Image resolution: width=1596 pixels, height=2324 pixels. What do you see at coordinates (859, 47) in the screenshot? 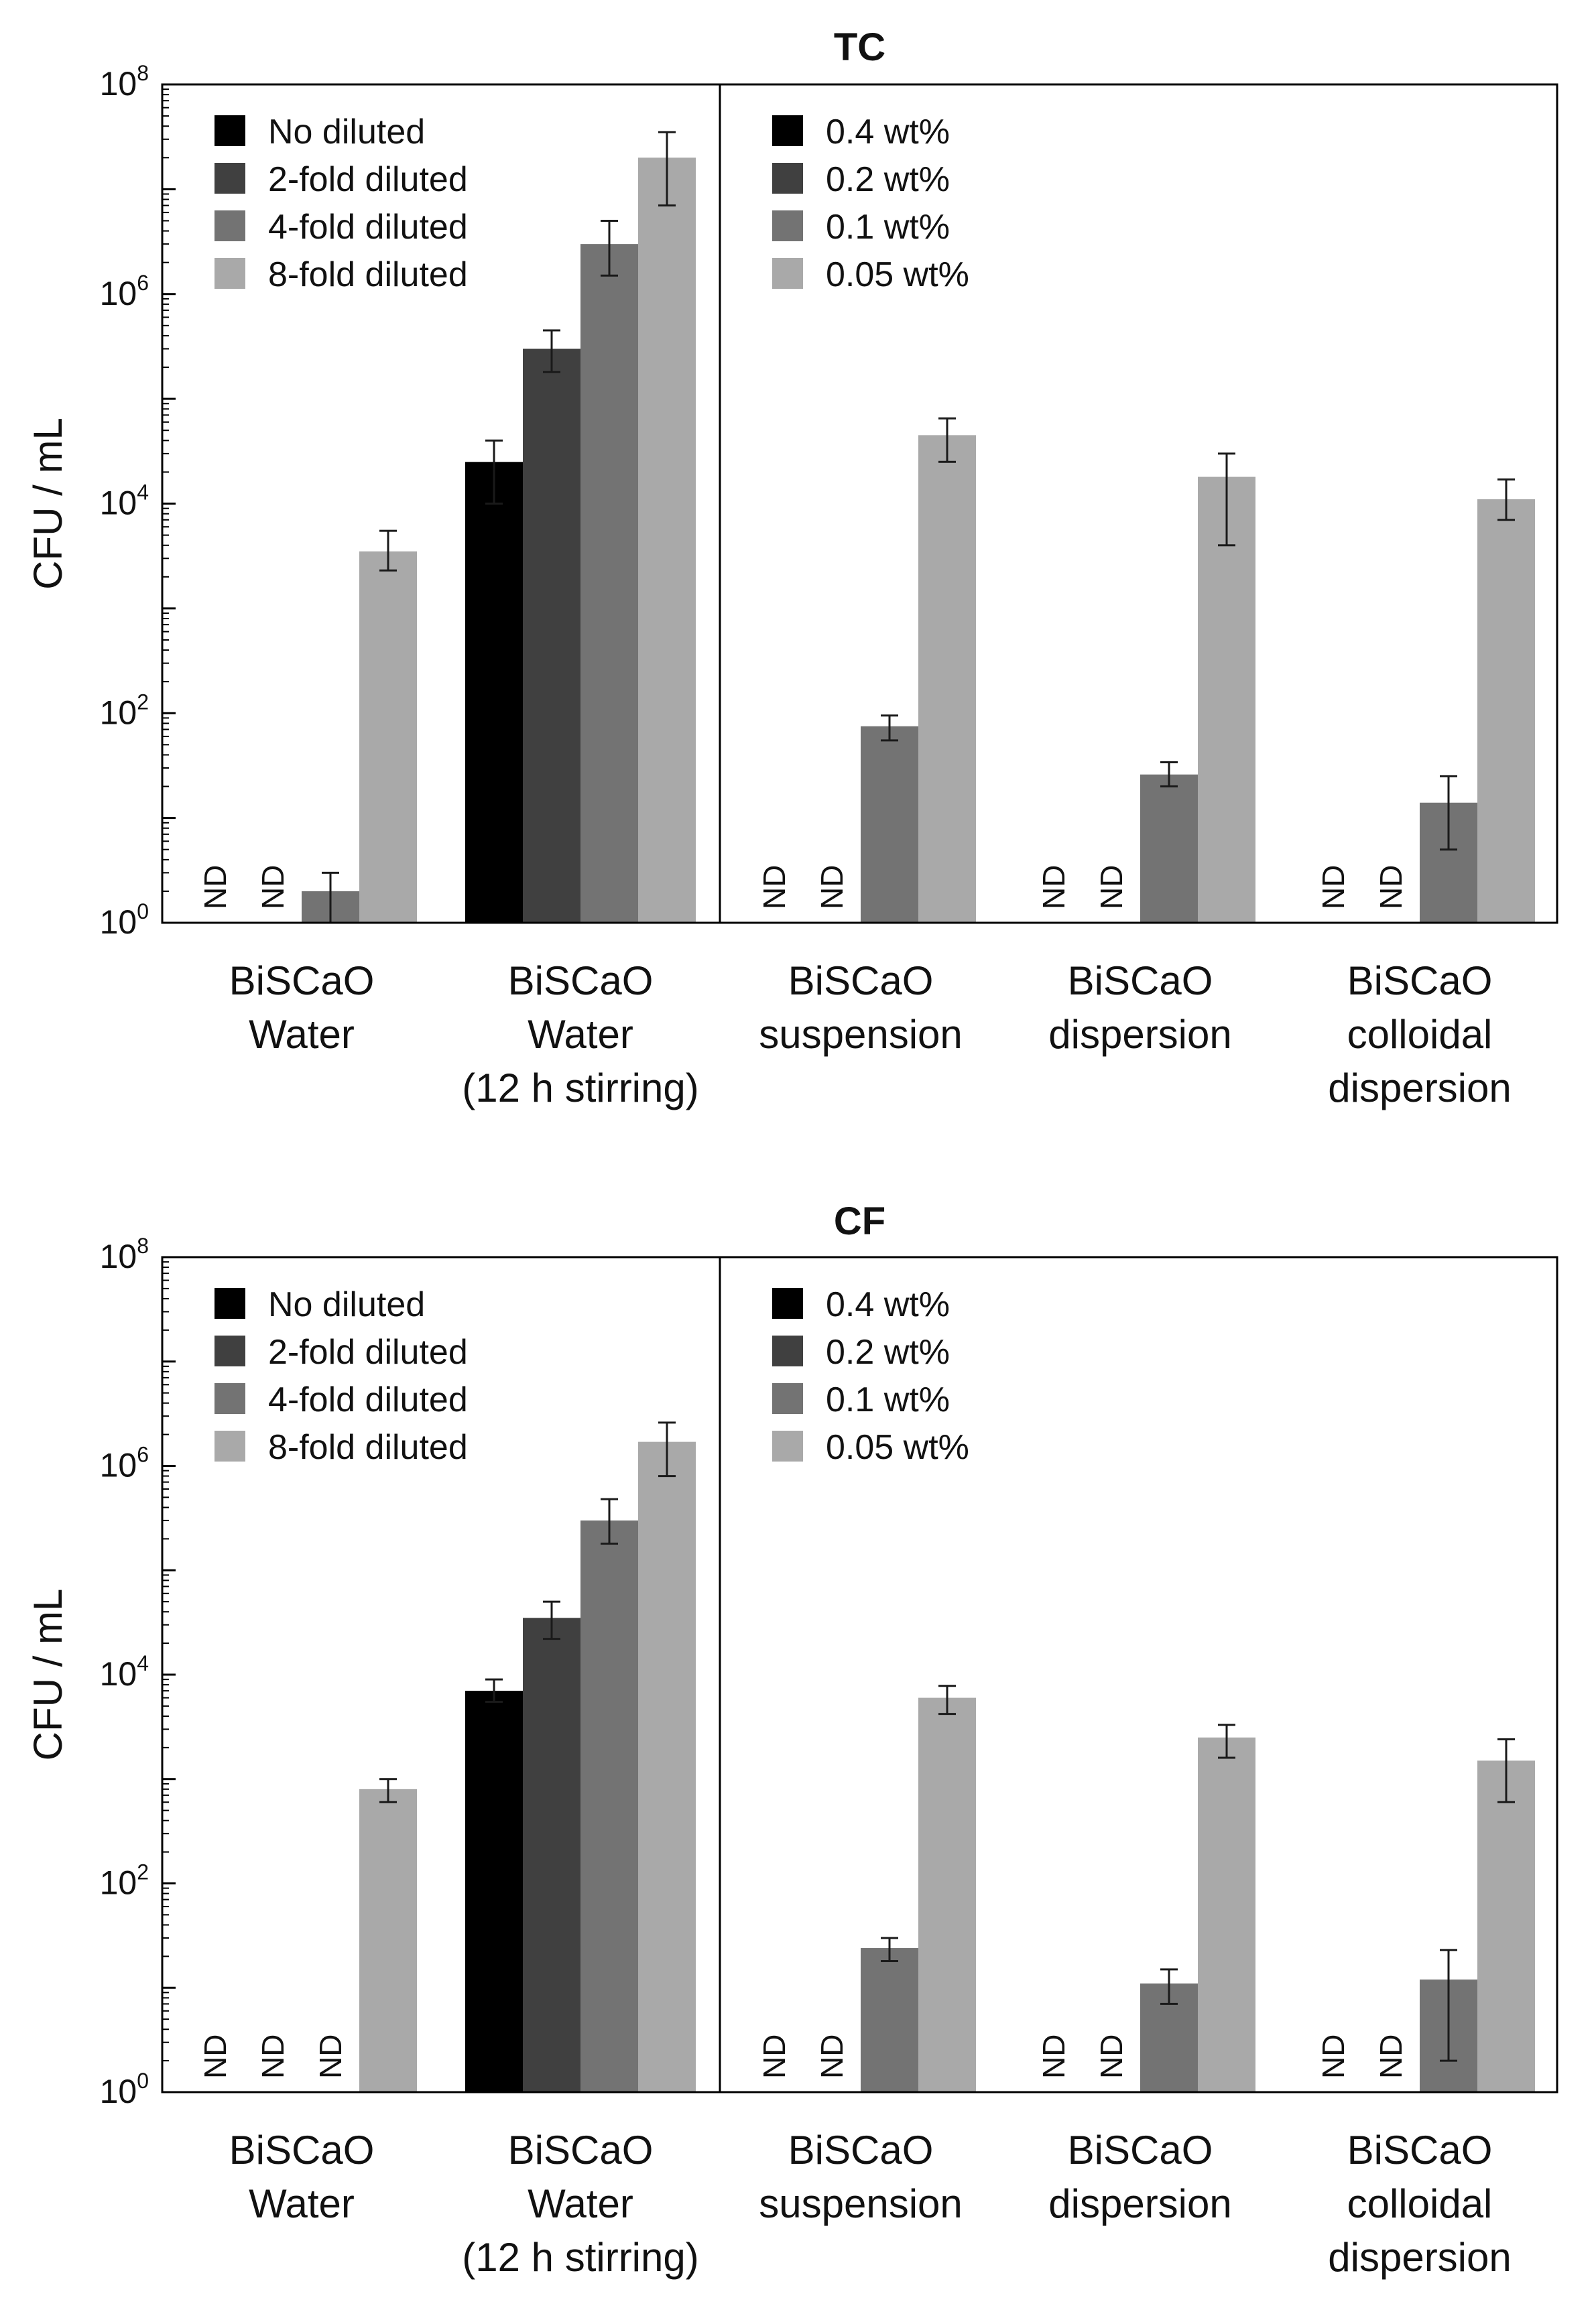
I see `chart-title: TC` at bounding box center [859, 47].